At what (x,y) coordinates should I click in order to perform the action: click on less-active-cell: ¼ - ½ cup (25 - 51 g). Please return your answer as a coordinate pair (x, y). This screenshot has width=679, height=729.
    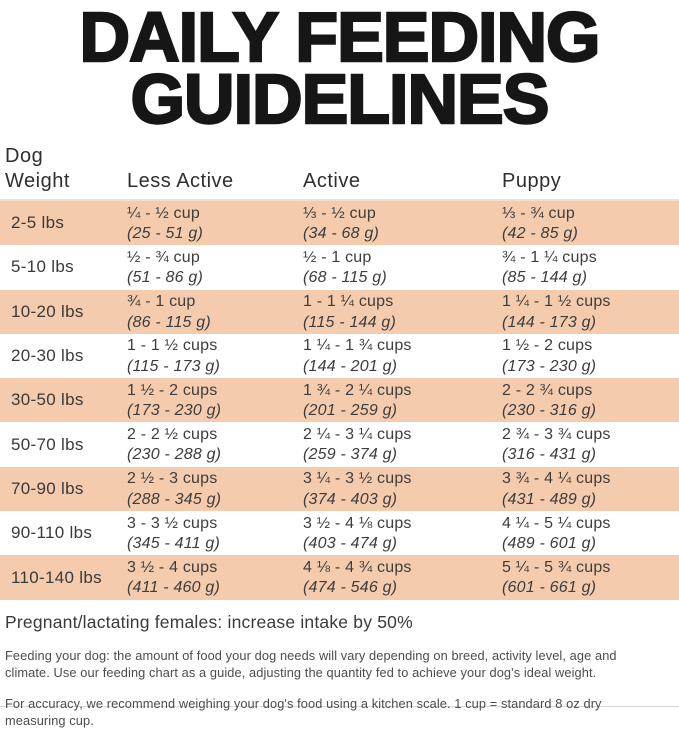
    Looking at the image, I should click on (215, 223).